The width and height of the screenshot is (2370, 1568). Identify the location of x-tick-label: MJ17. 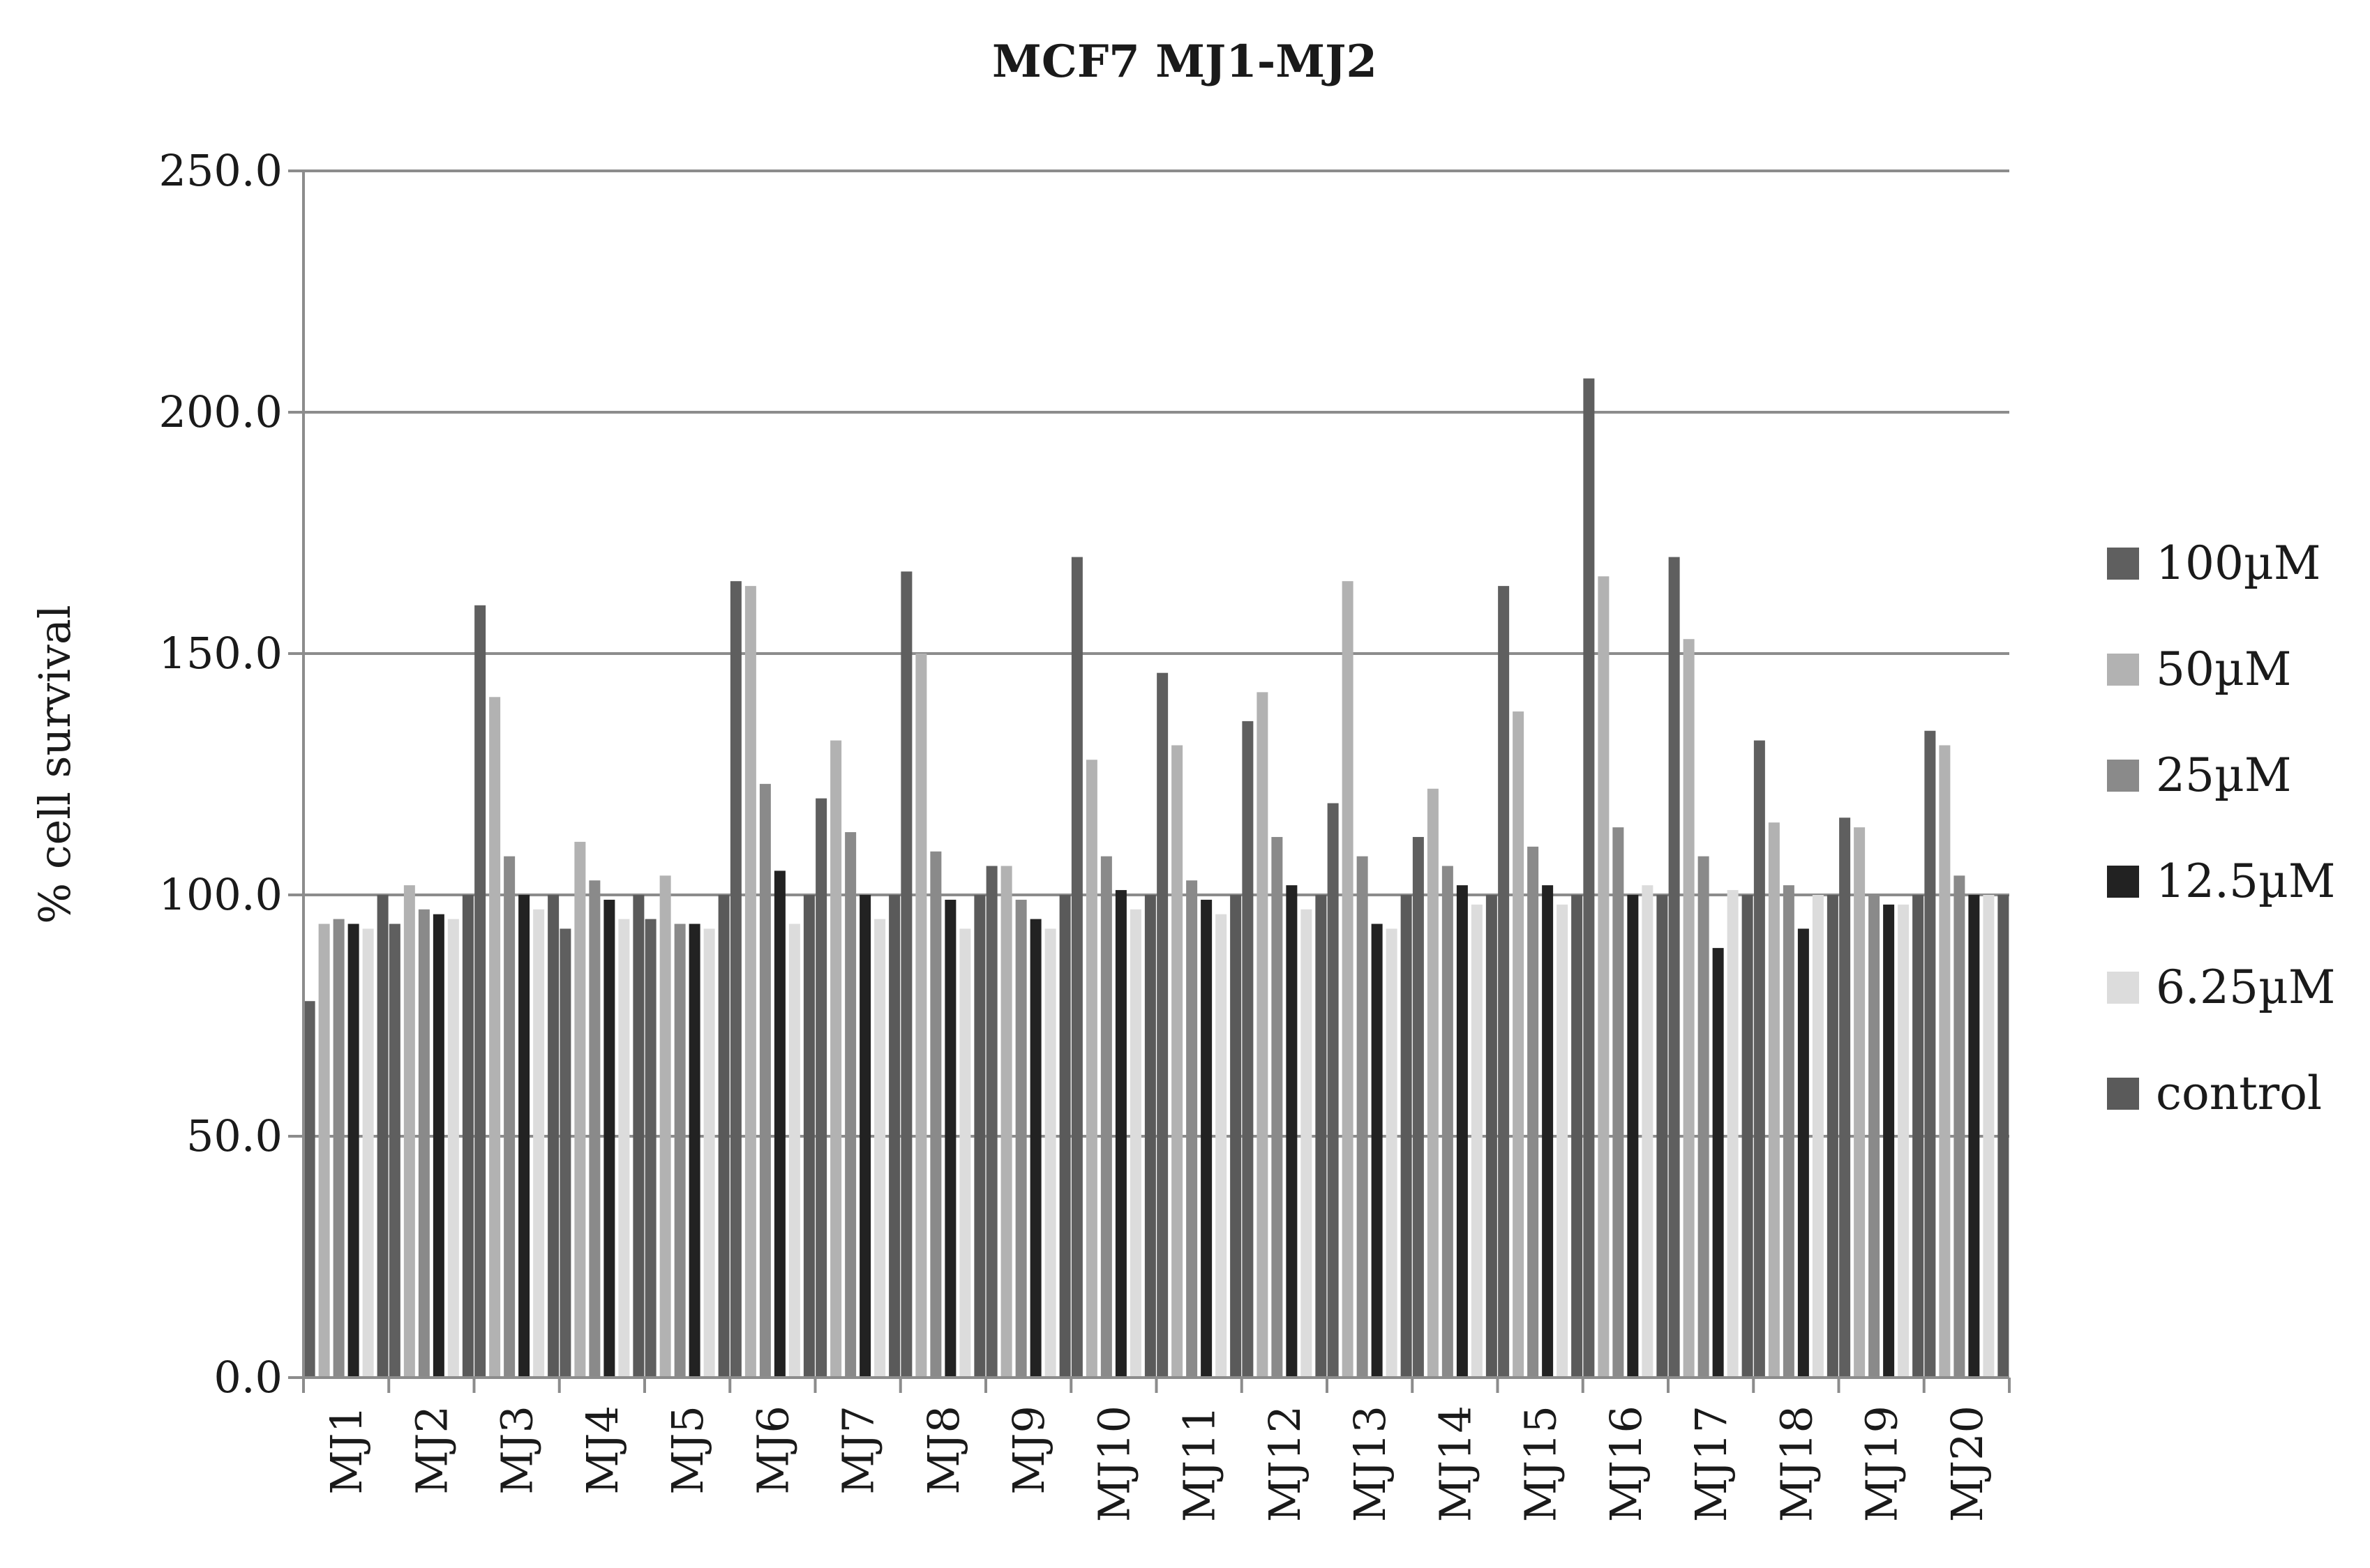
(1711, 1463).